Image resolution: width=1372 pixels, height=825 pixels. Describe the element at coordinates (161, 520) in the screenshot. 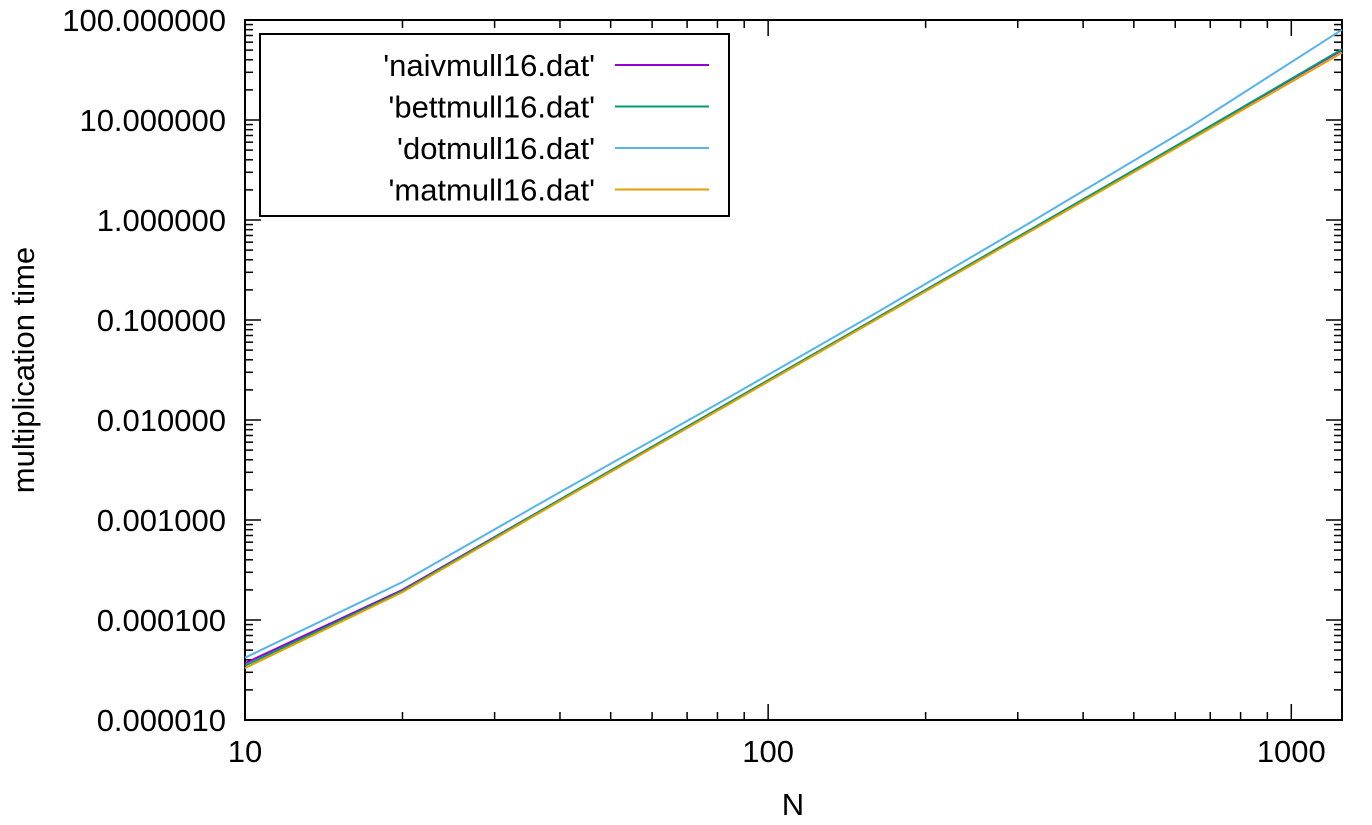

I see `y-tick-label: 0.001000` at that location.